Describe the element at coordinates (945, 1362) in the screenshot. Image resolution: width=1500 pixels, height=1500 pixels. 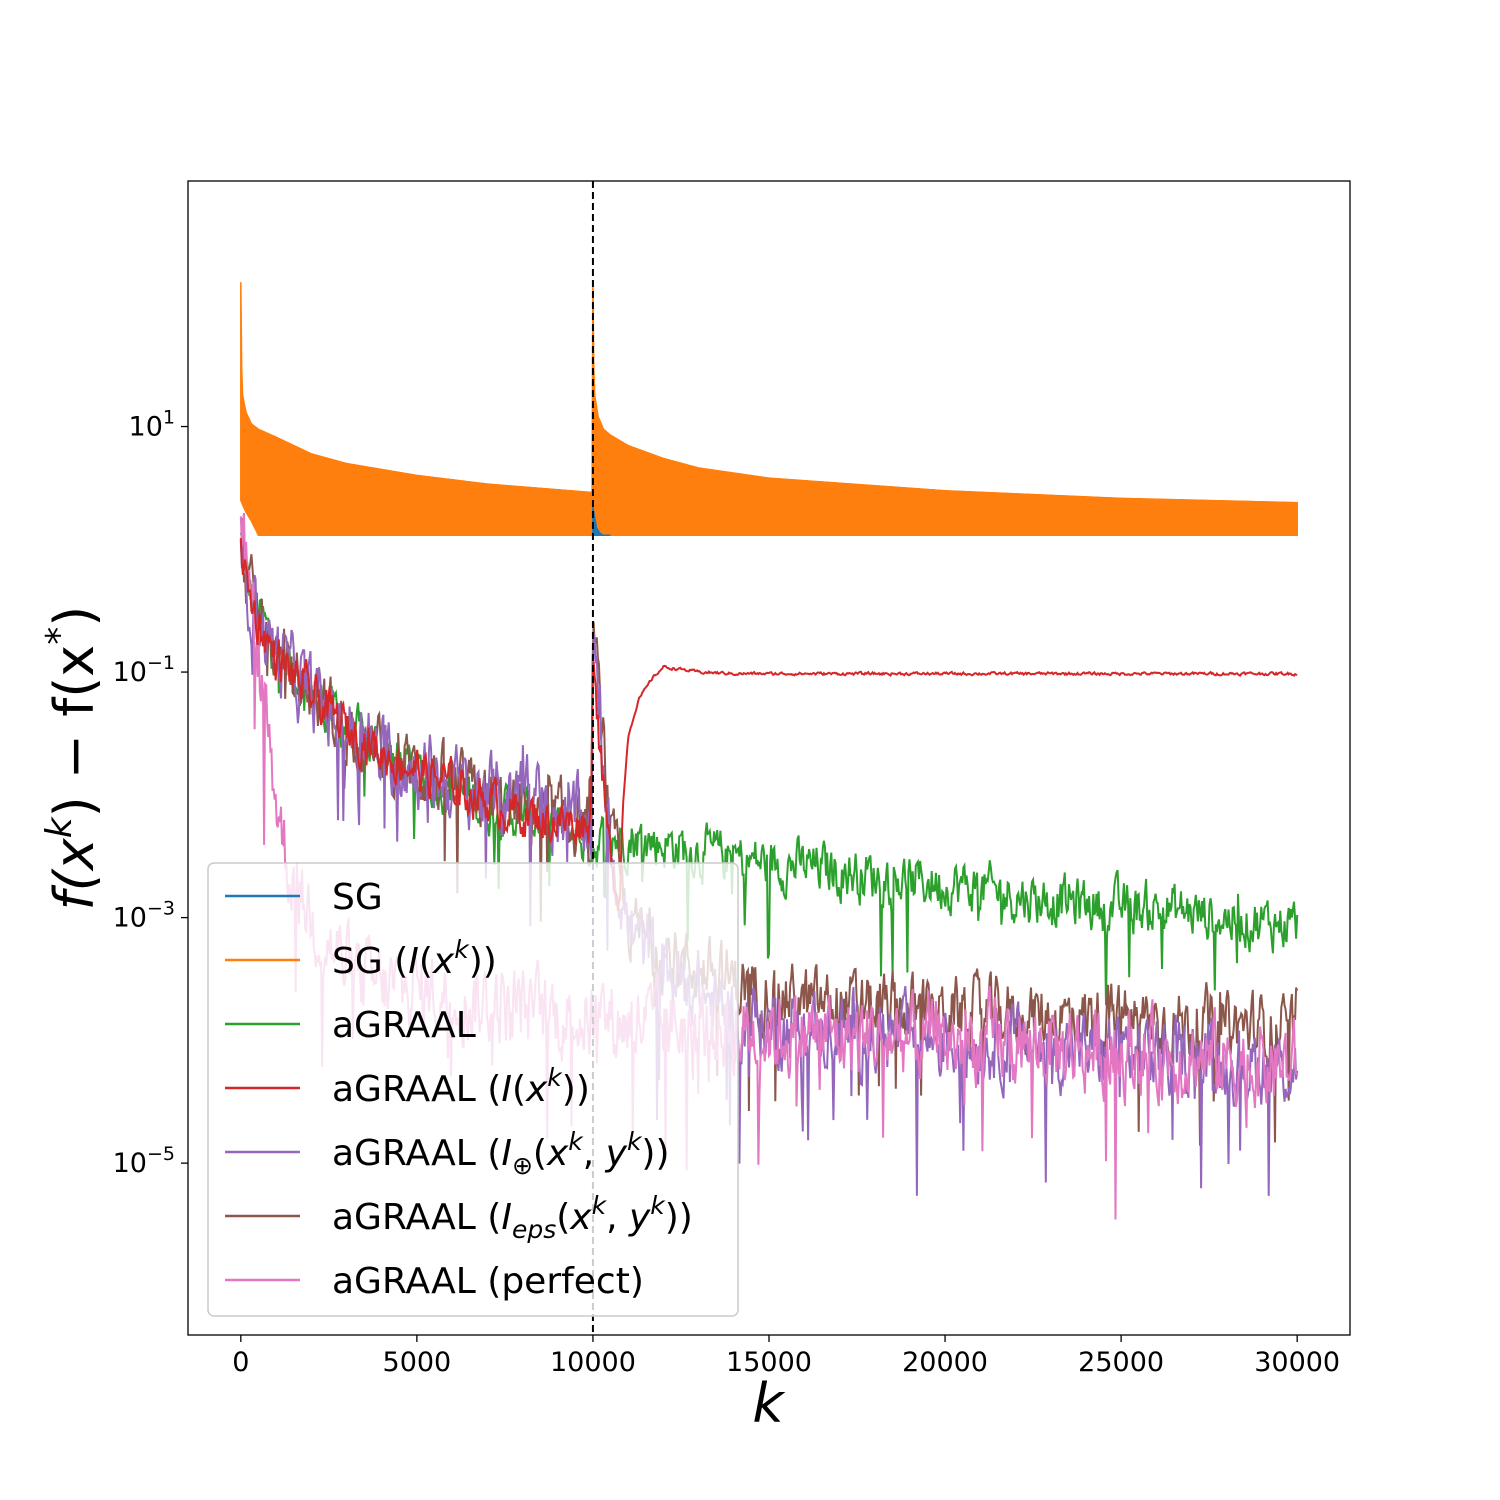
I see `x-tick-label: 20000` at that location.